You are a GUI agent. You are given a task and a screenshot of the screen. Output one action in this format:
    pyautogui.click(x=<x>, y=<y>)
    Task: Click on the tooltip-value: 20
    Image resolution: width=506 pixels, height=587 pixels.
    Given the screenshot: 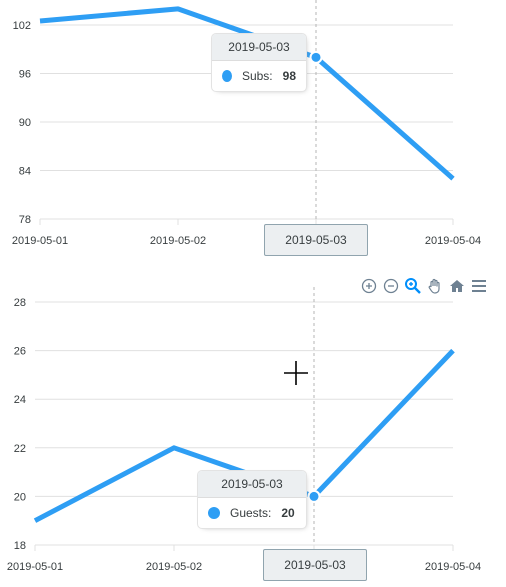 What is the action you would take?
    pyautogui.click(x=288, y=513)
    